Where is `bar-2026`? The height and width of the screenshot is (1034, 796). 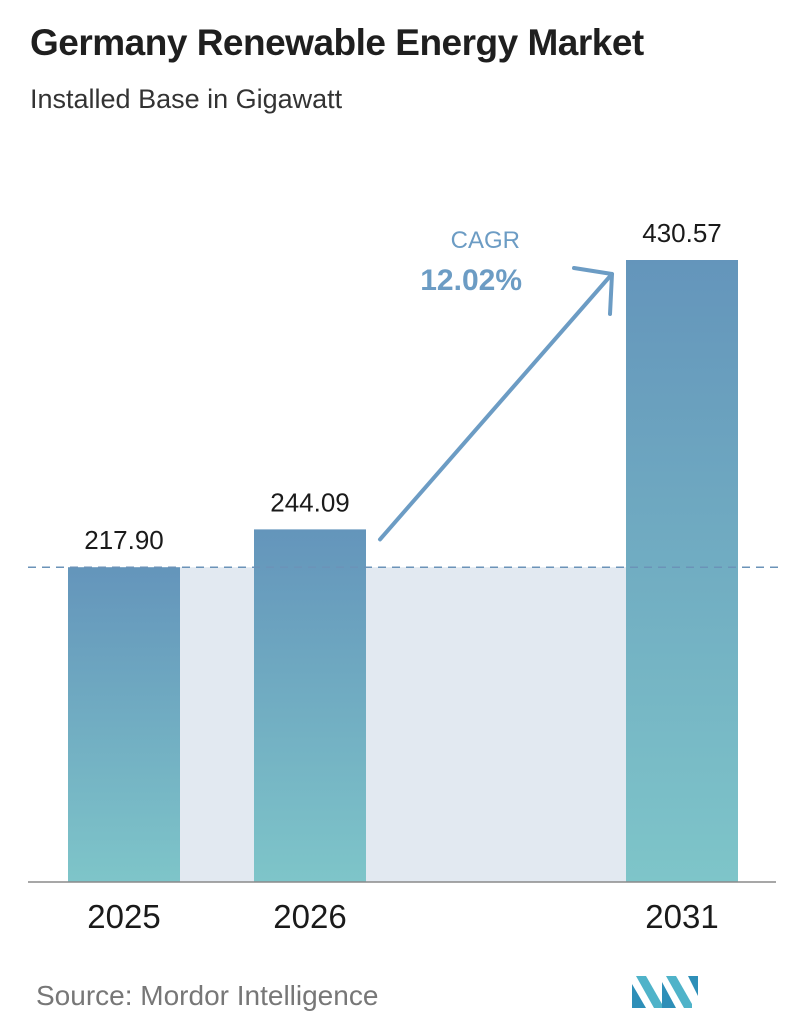 bar-2026 is located at coordinates (310, 705).